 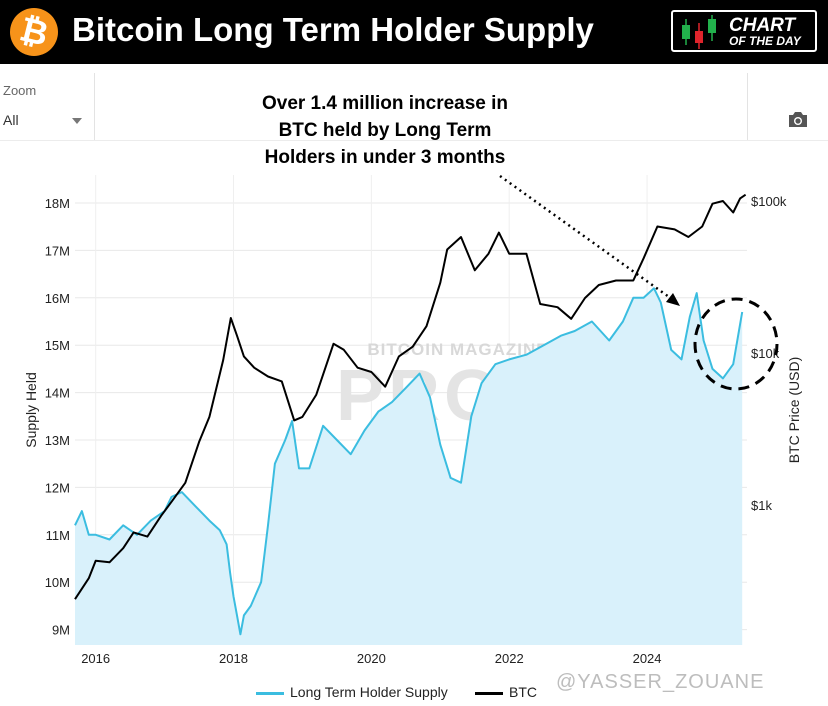 What do you see at coordinates (647, 658) in the screenshot?
I see `x-tick-label: 2024` at bounding box center [647, 658].